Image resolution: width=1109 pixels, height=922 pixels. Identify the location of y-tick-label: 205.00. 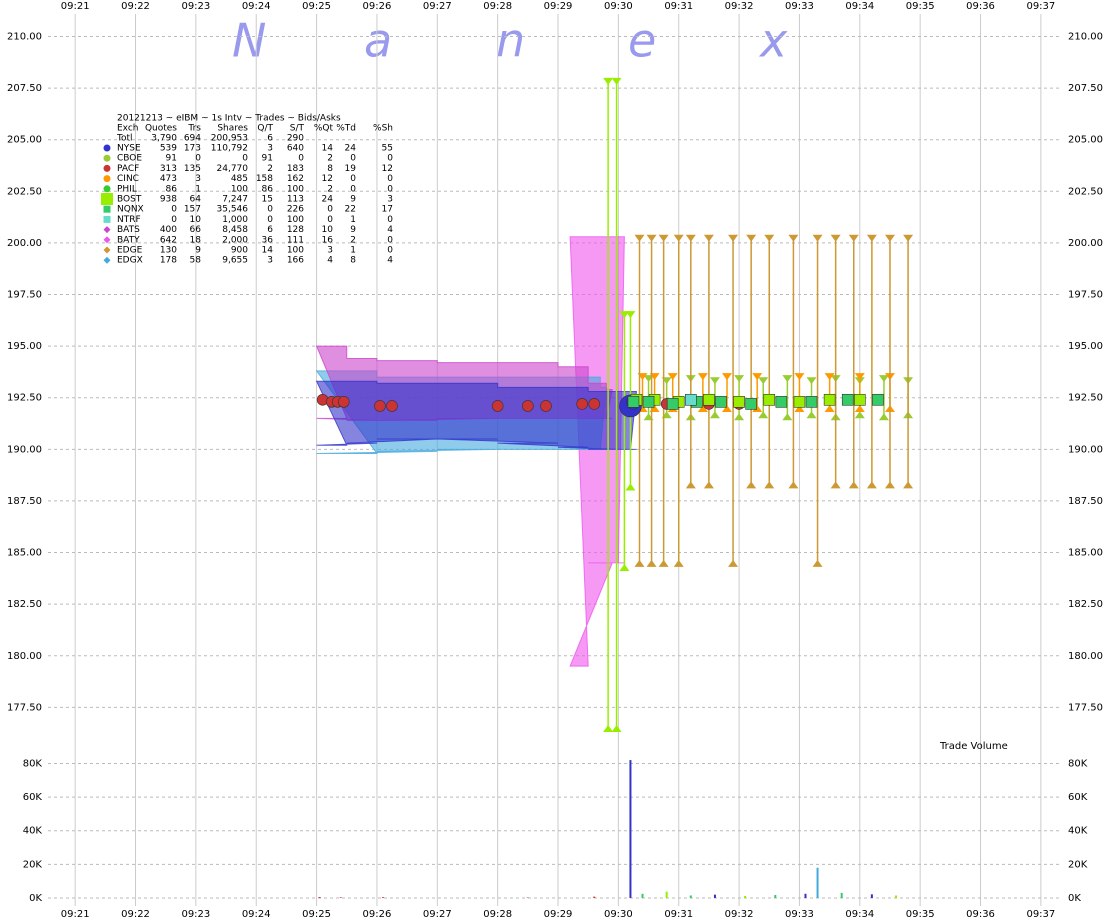
(24, 140).